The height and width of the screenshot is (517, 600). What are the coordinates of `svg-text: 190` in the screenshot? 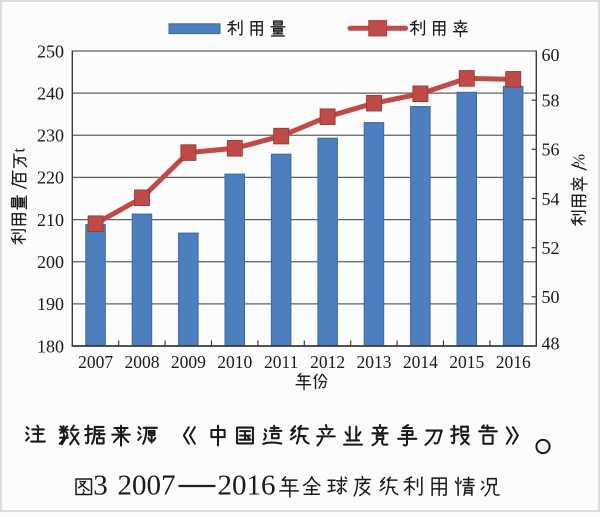 It's located at (50, 304).